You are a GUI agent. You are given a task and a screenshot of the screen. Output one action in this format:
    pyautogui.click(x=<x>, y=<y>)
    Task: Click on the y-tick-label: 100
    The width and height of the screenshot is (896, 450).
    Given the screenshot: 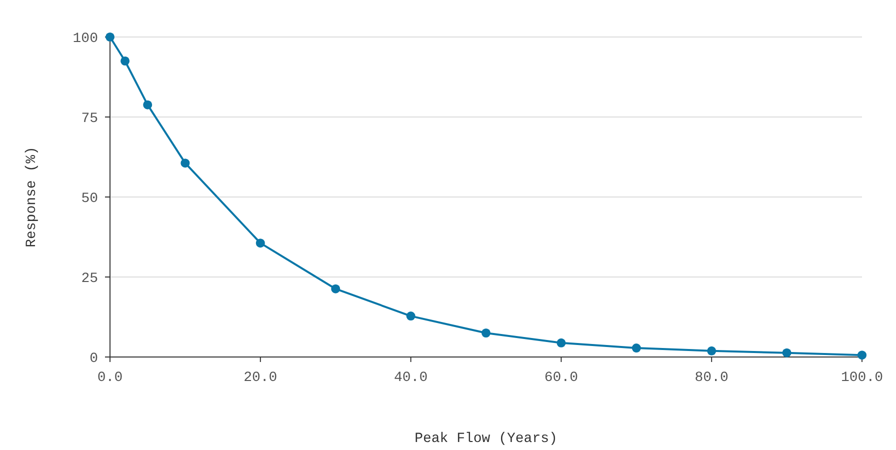 What is the action you would take?
    pyautogui.click(x=85, y=38)
    